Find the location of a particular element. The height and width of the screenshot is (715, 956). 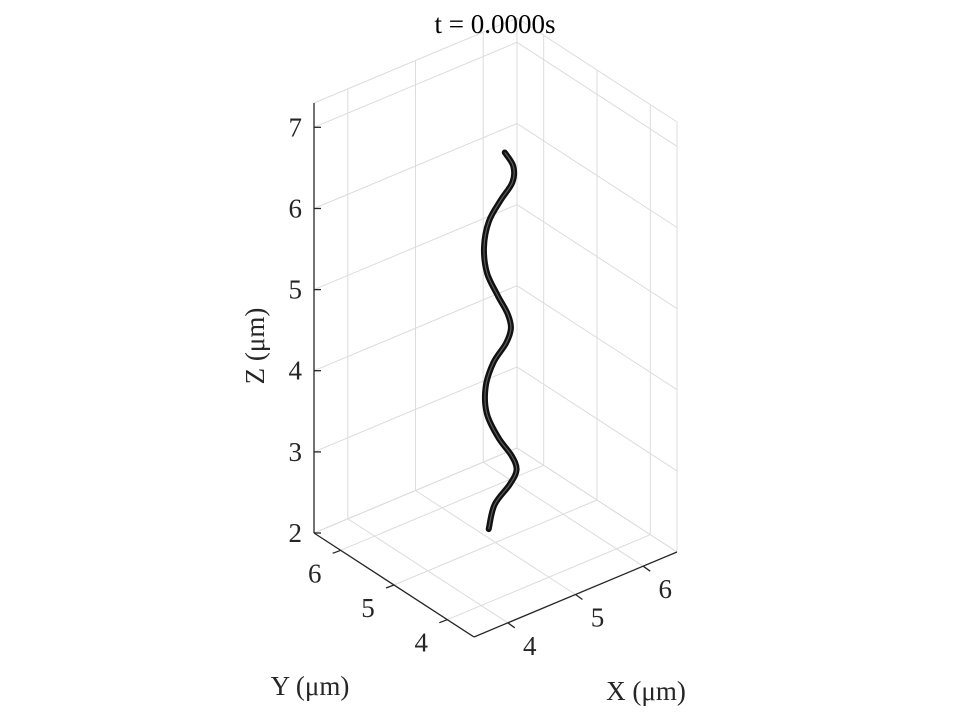

z-tick-label: 5 is located at coordinates (296, 290).